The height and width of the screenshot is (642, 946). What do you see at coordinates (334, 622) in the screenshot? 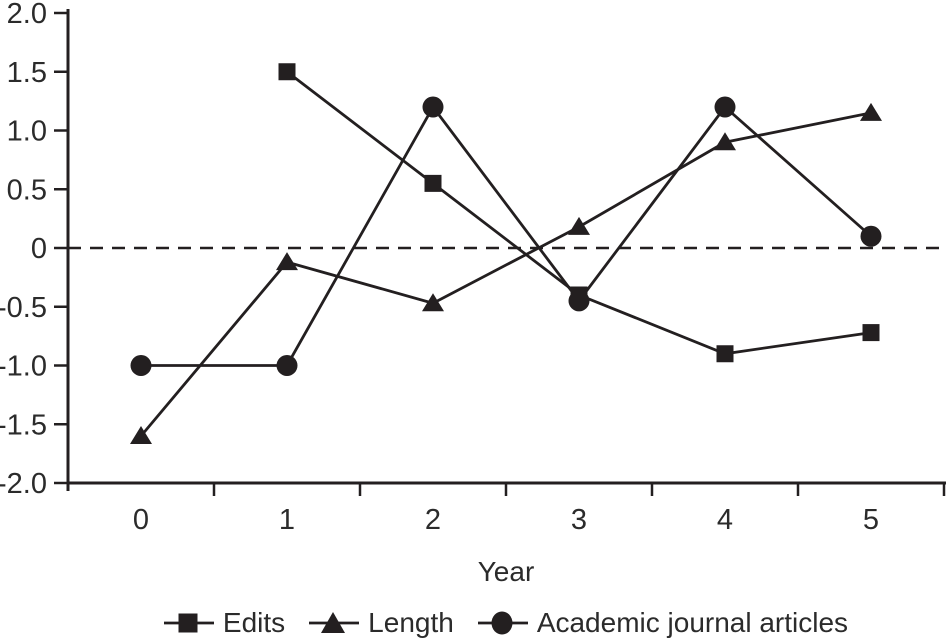
I see `triangle-icon` at bounding box center [334, 622].